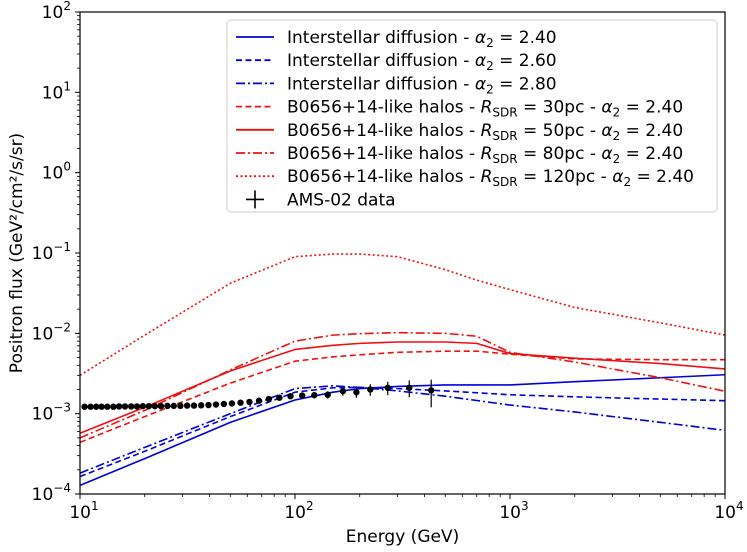 Image resolution: width=747 pixels, height=552 pixels. I want to click on legend-label-ams02: AMS-02 data, so click(341, 200).